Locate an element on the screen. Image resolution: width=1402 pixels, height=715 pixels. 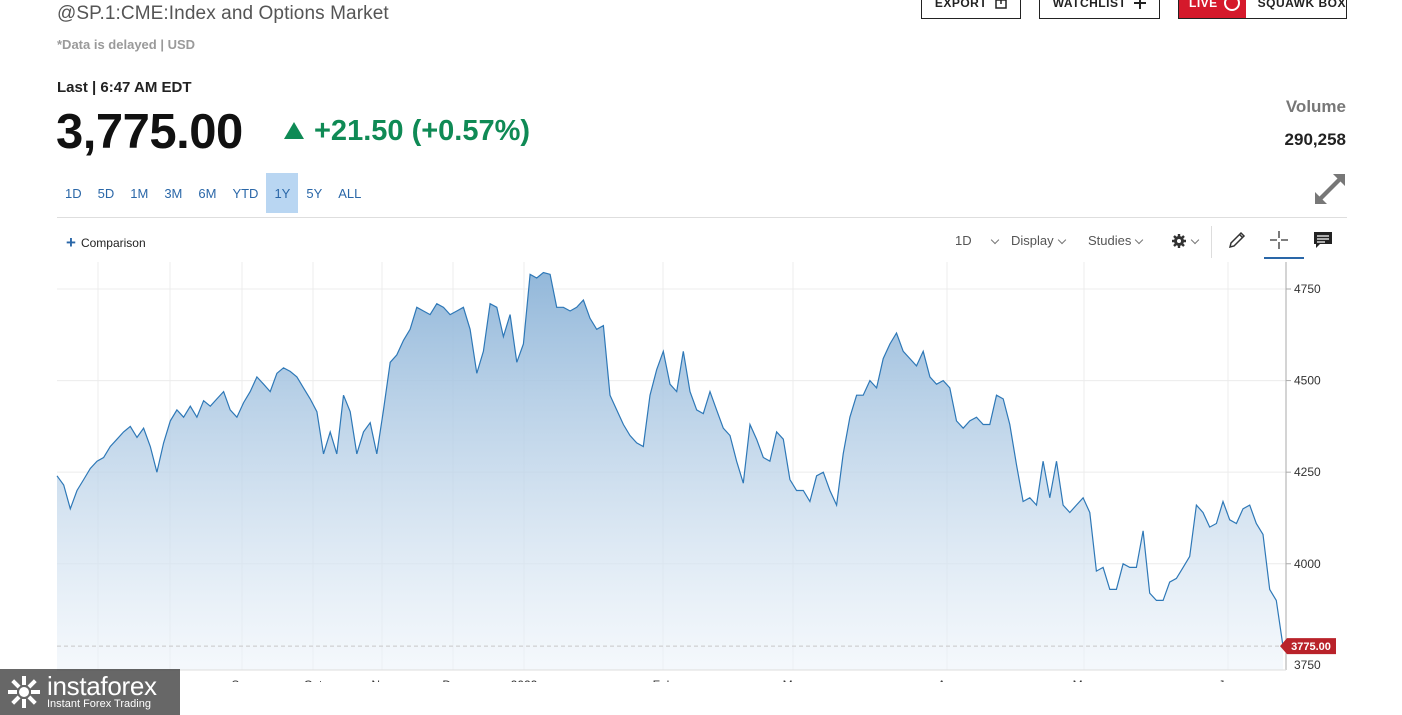
squawk-box-button: LIVE SQUAWK BOX is located at coordinates (1262, 9).